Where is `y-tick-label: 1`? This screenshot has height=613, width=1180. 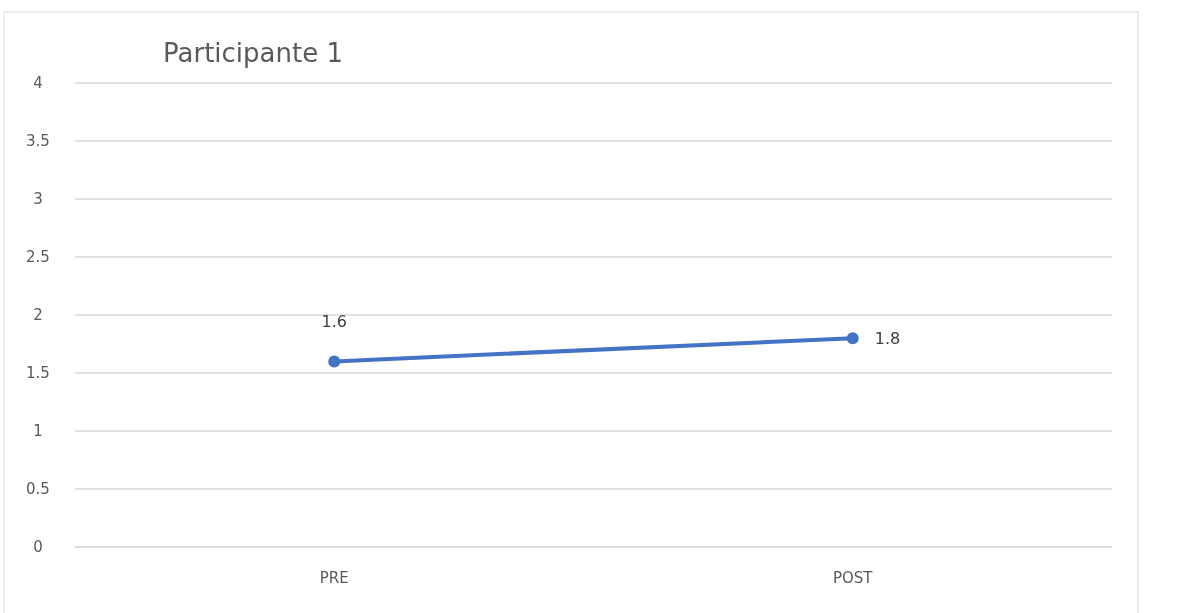
y-tick-label: 1 is located at coordinates (38, 431).